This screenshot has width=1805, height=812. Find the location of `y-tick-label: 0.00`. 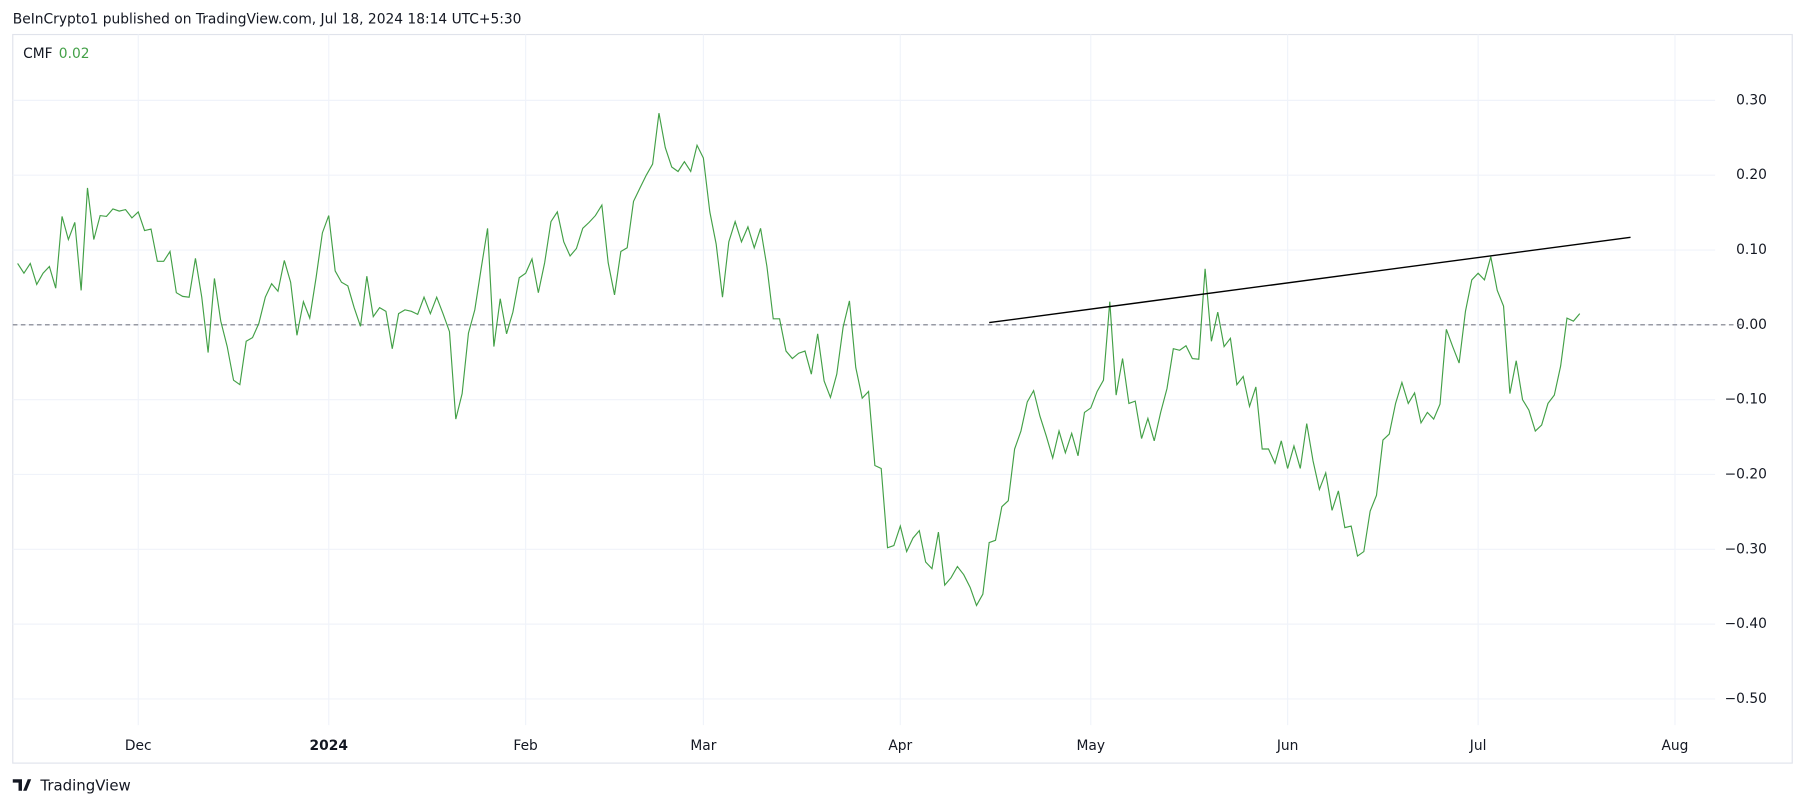

y-tick-label: 0.00 is located at coordinates (1751, 325).